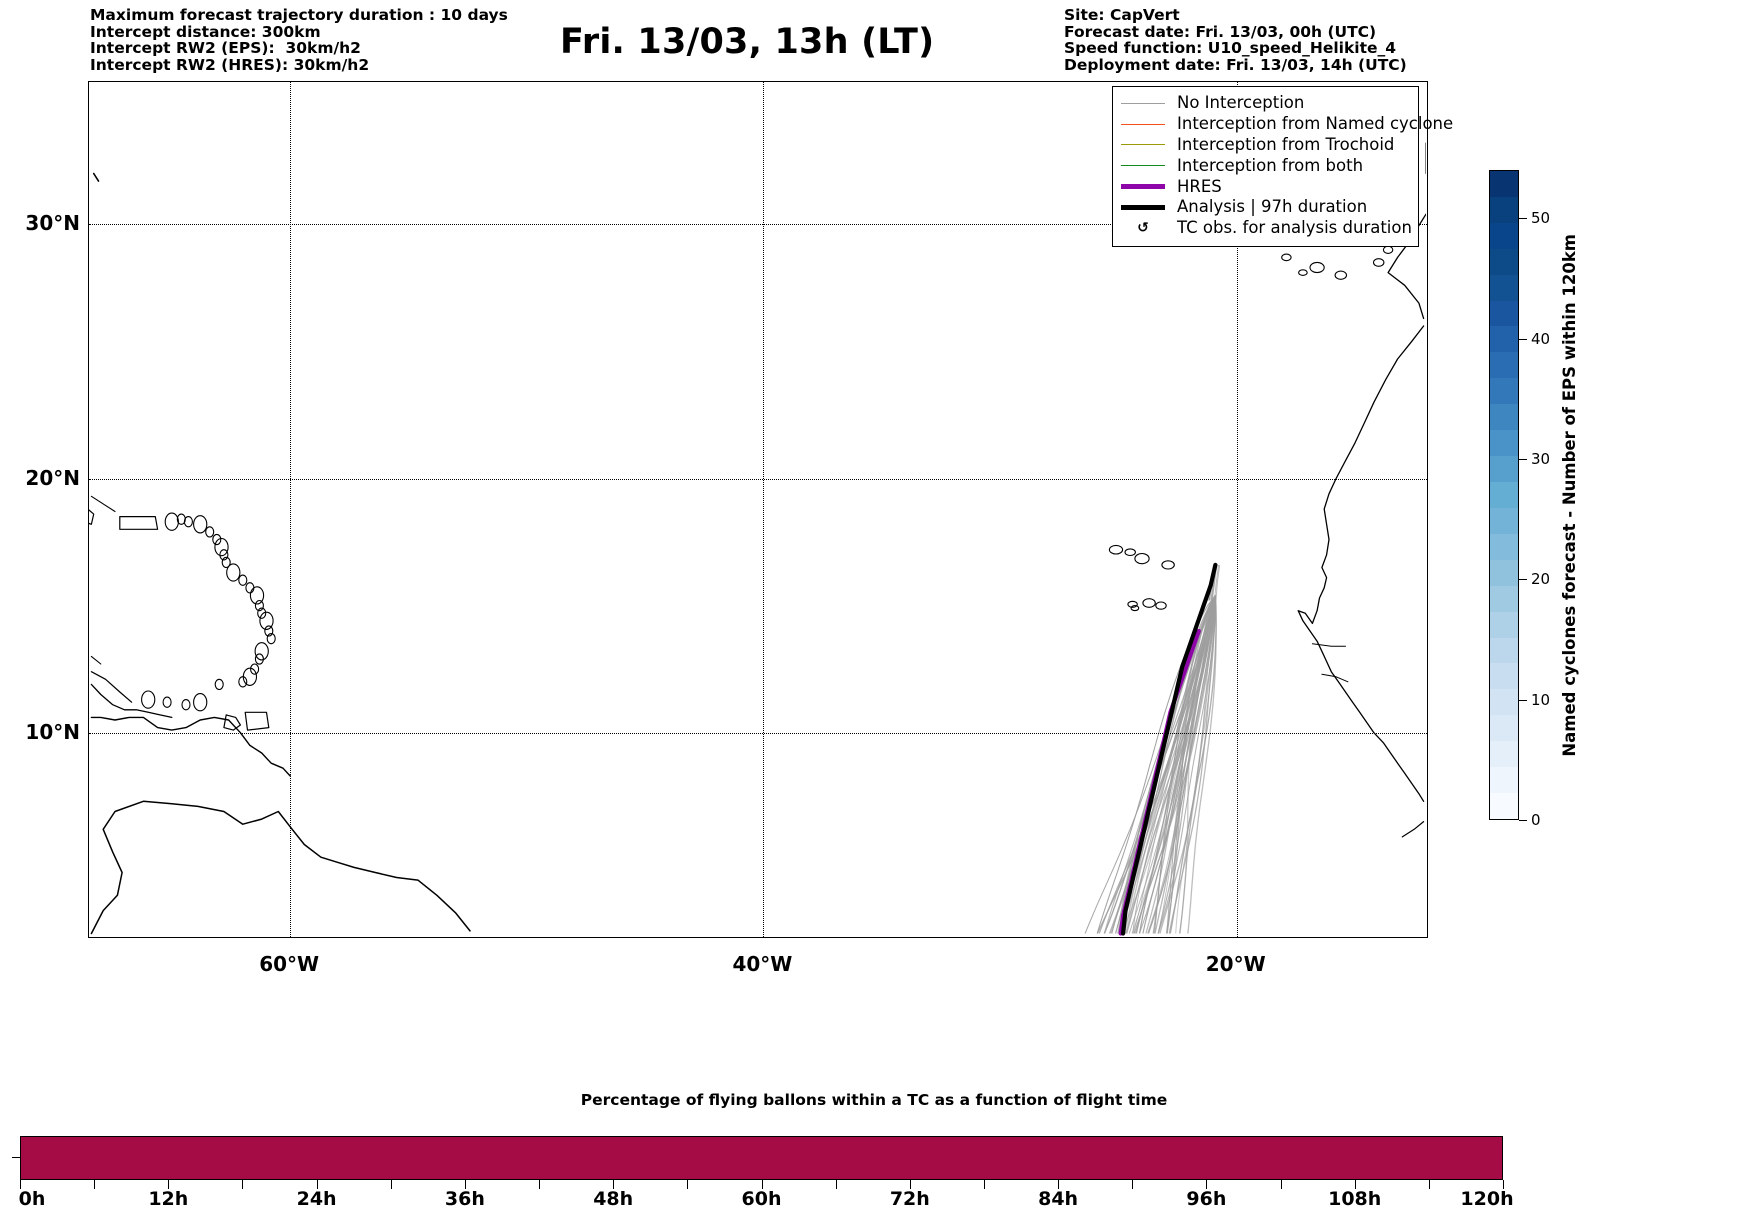 Image resolution: width=1748 pixels, height=1213 pixels. I want to click on time-axis-label-9: 108h, so click(1355, 1199).